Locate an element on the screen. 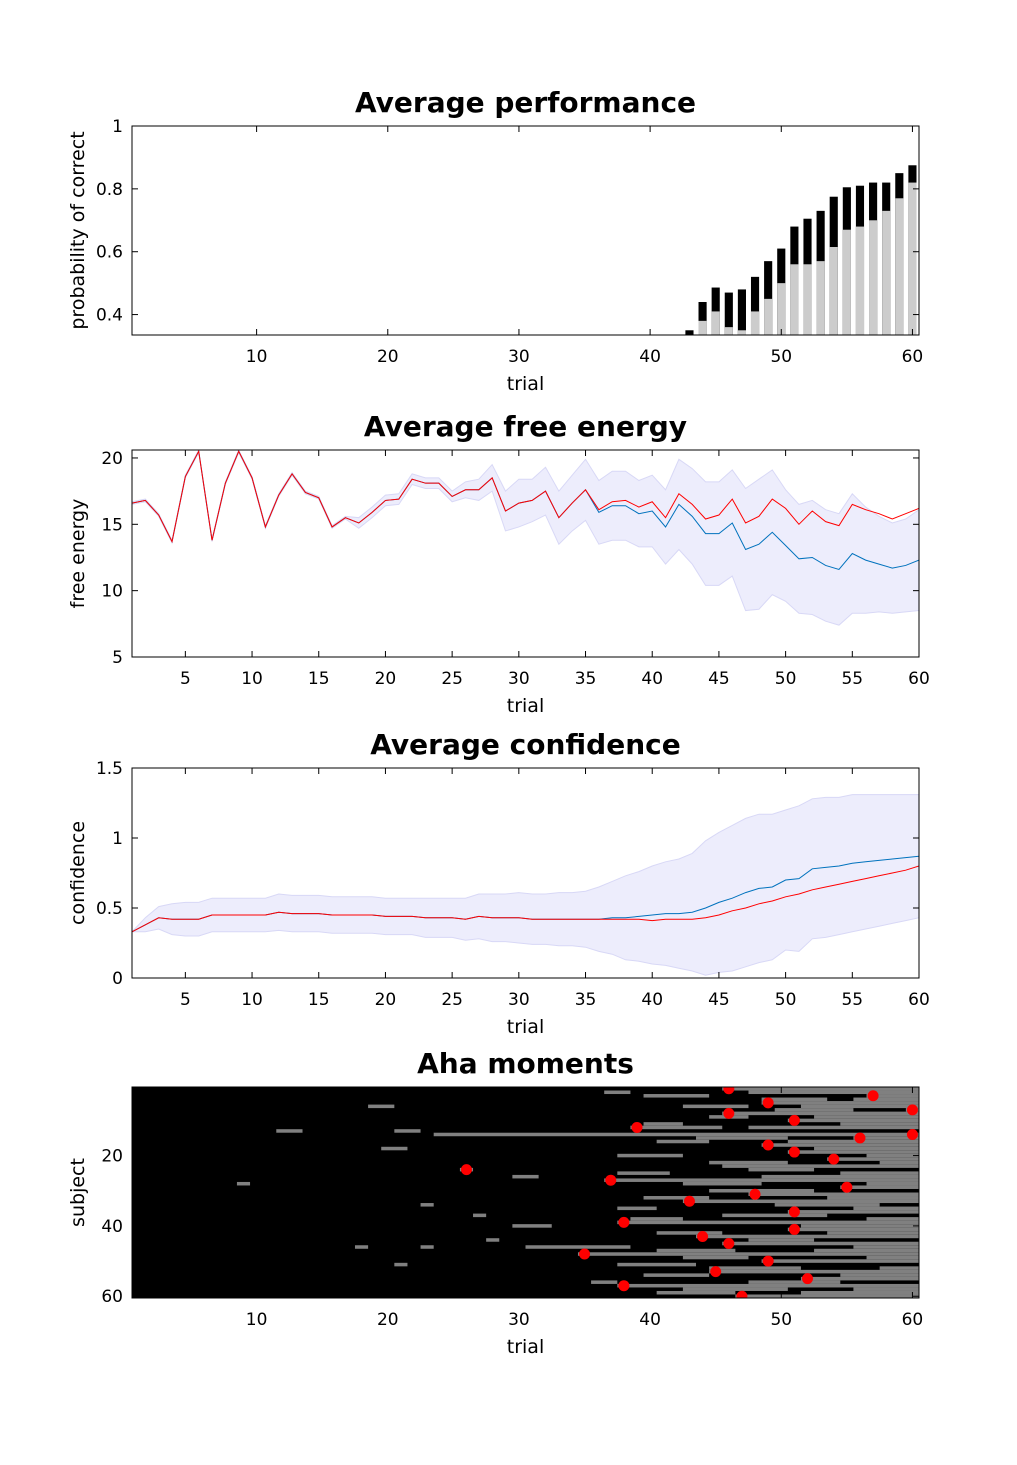 This screenshot has width=1017, height=1465. error-band is located at coordinates (525, 538).